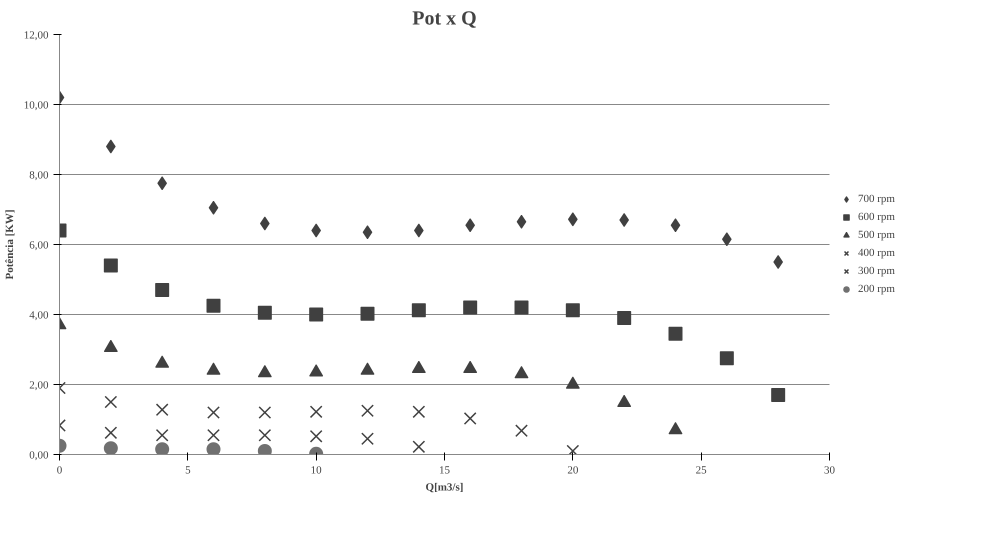 Image resolution: width=982 pixels, height=533 pixels. I want to click on y-tick-label: 10,00, so click(36, 106).